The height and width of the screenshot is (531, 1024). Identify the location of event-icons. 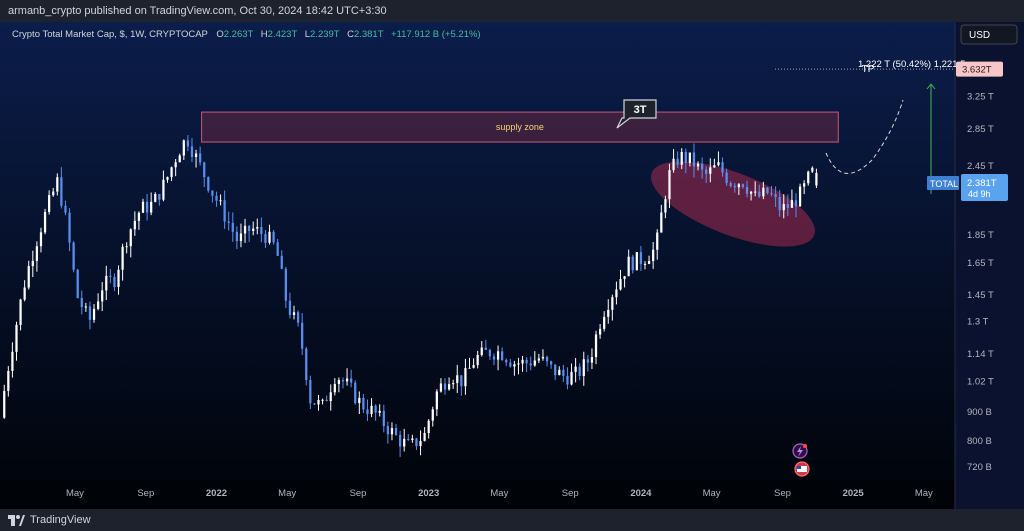
(801, 460).